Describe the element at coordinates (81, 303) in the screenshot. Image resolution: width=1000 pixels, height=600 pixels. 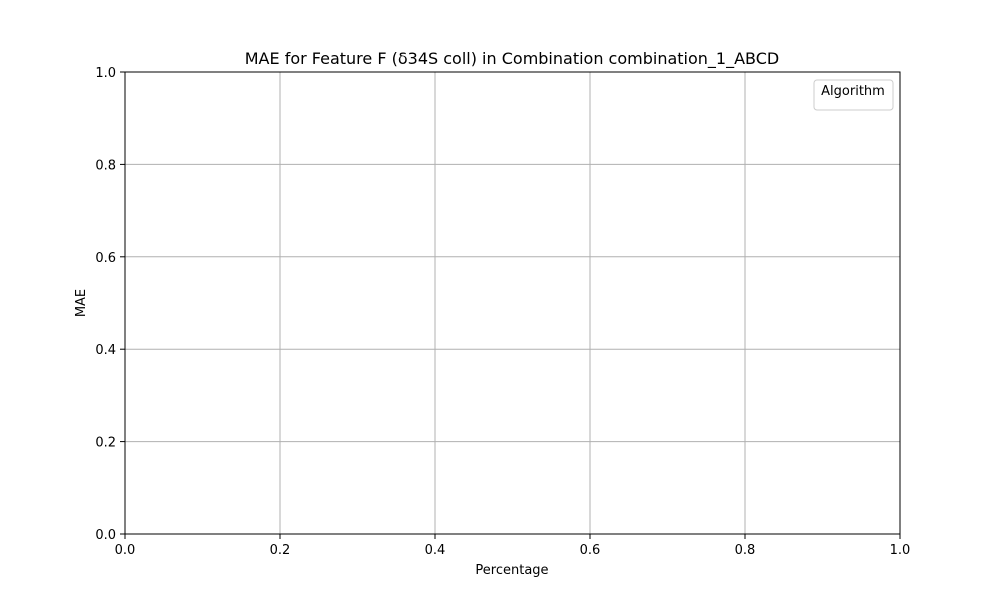
I see `y-axis-label: MAE` at that location.